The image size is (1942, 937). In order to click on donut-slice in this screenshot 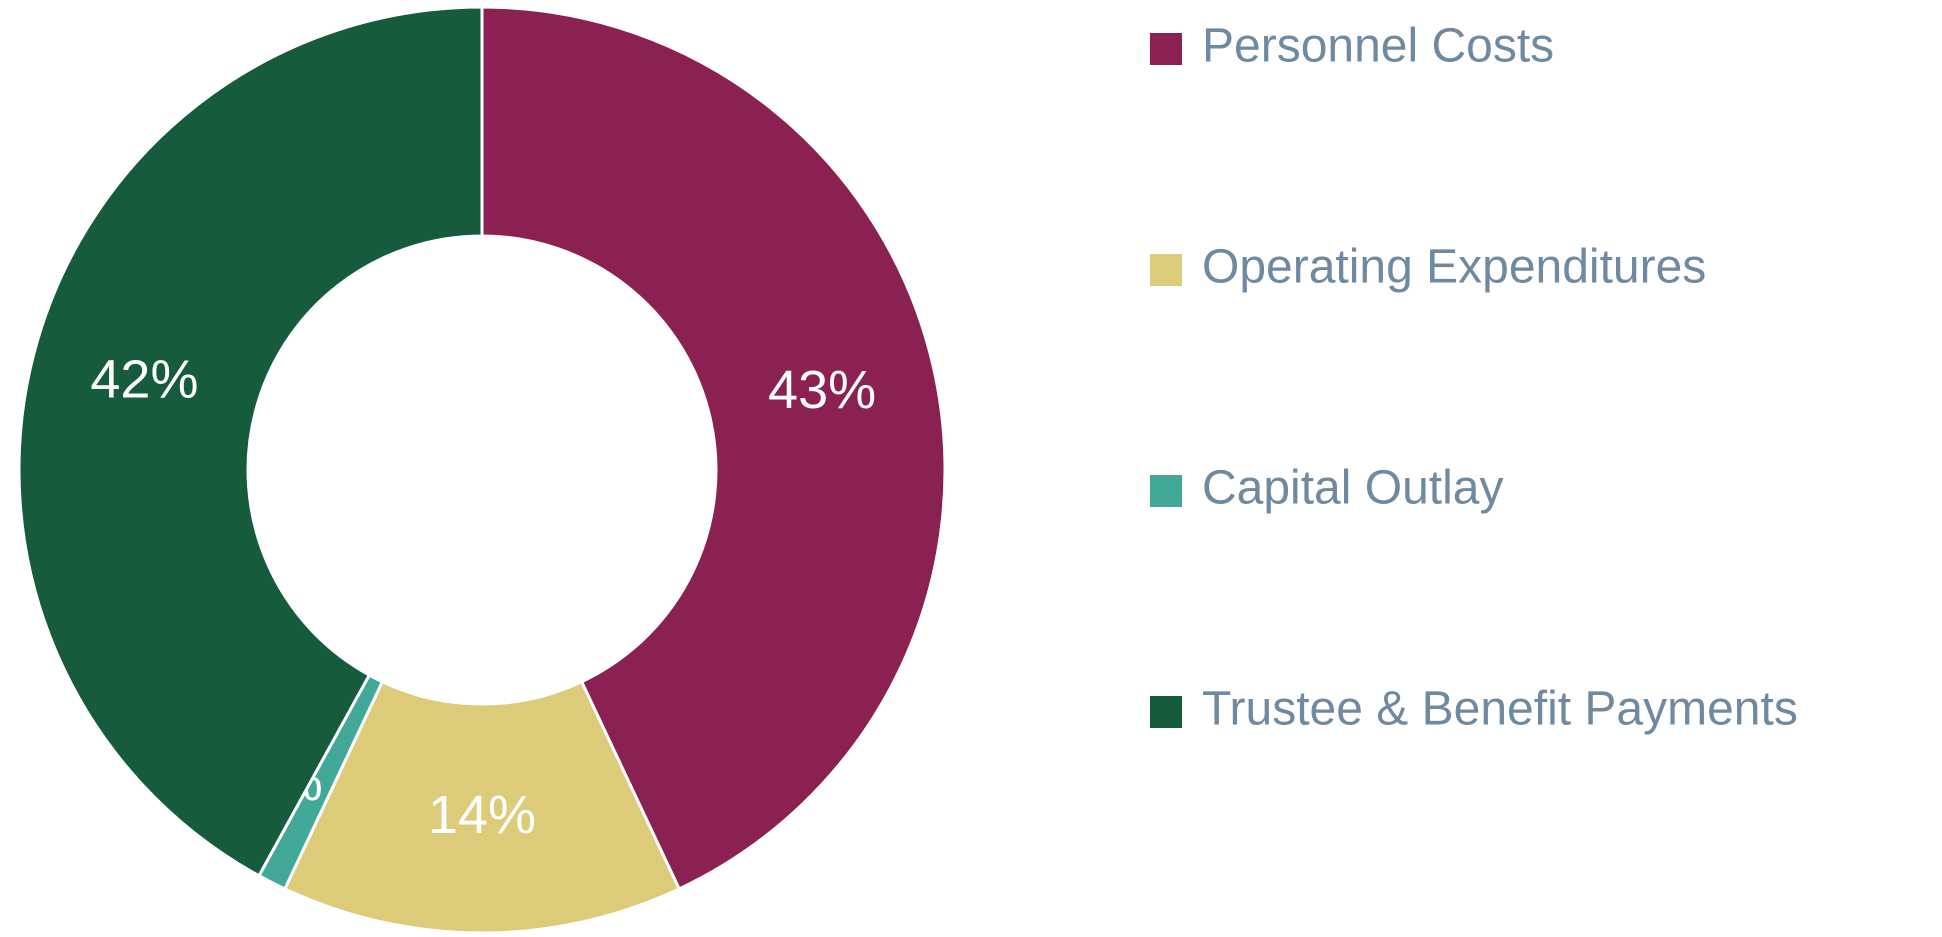, I will do `click(482, 807)`.